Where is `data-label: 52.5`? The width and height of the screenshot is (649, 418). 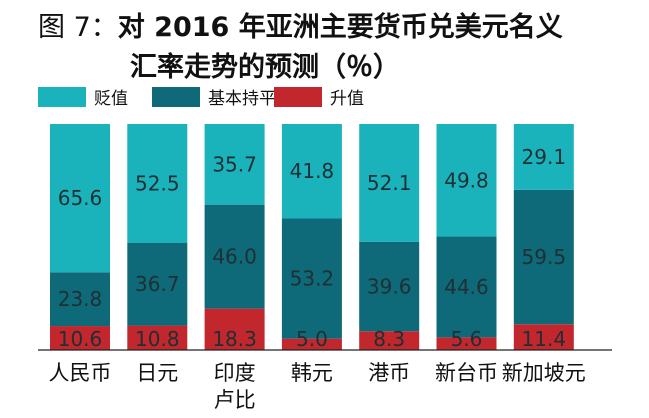
data-label: 52.5 is located at coordinates (157, 183).